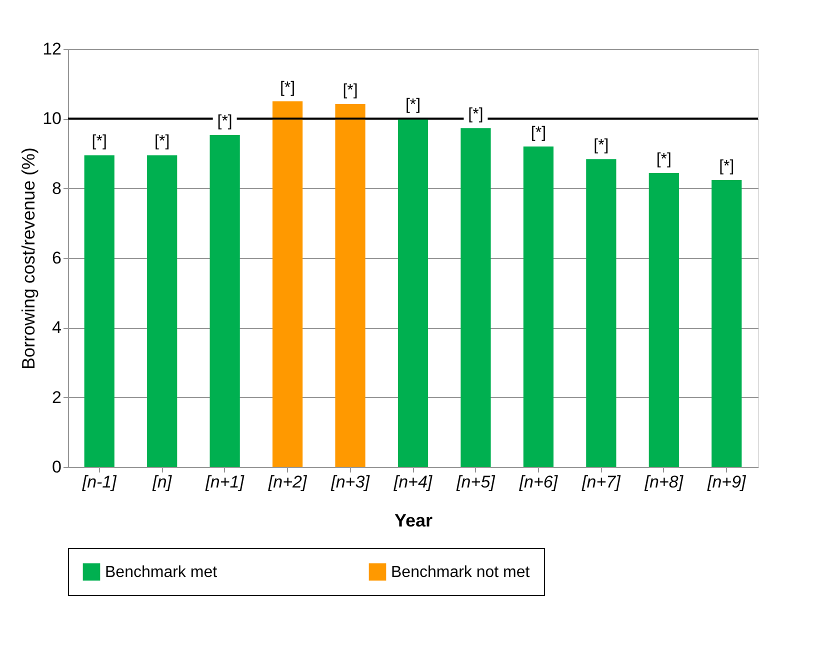  I want to click on y-tick-label: 2, so click(57, 397).